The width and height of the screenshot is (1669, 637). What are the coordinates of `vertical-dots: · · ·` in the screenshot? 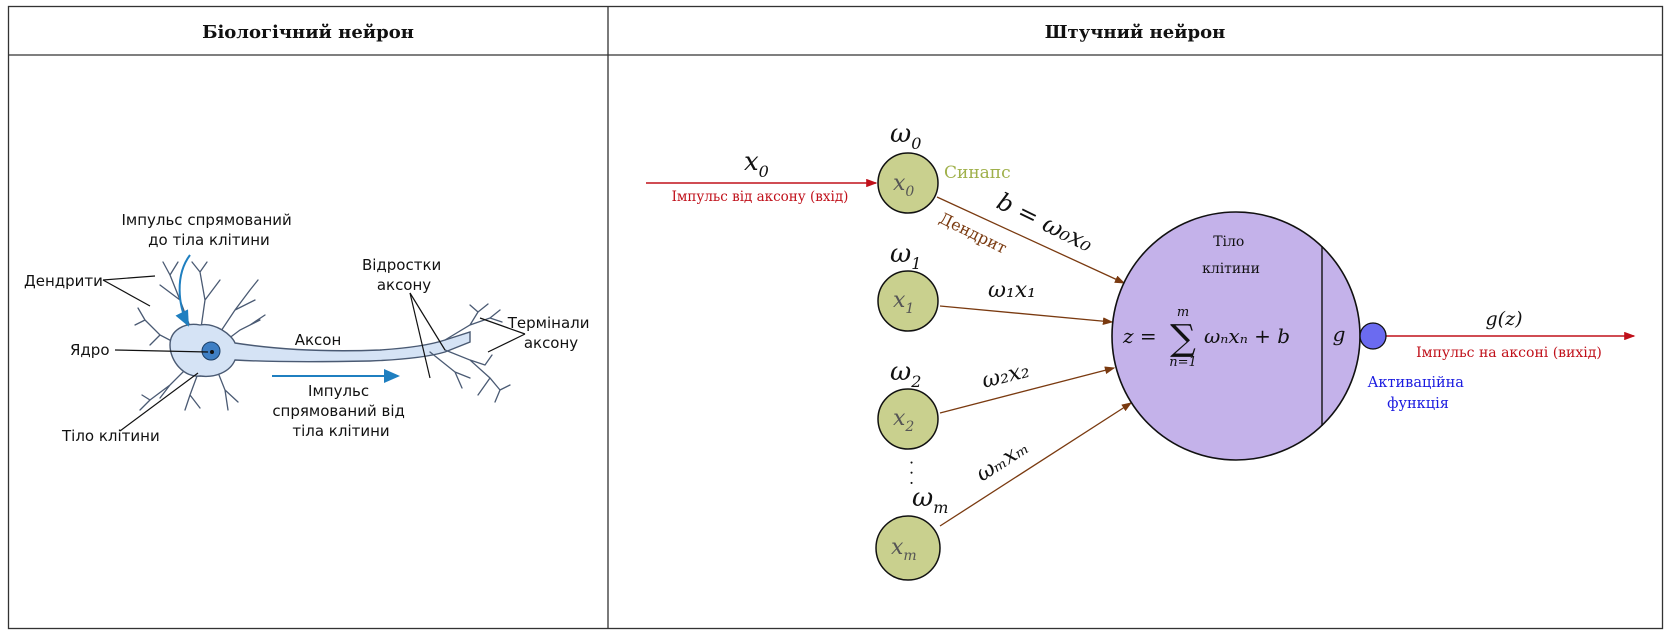 It's located at (911, 472).